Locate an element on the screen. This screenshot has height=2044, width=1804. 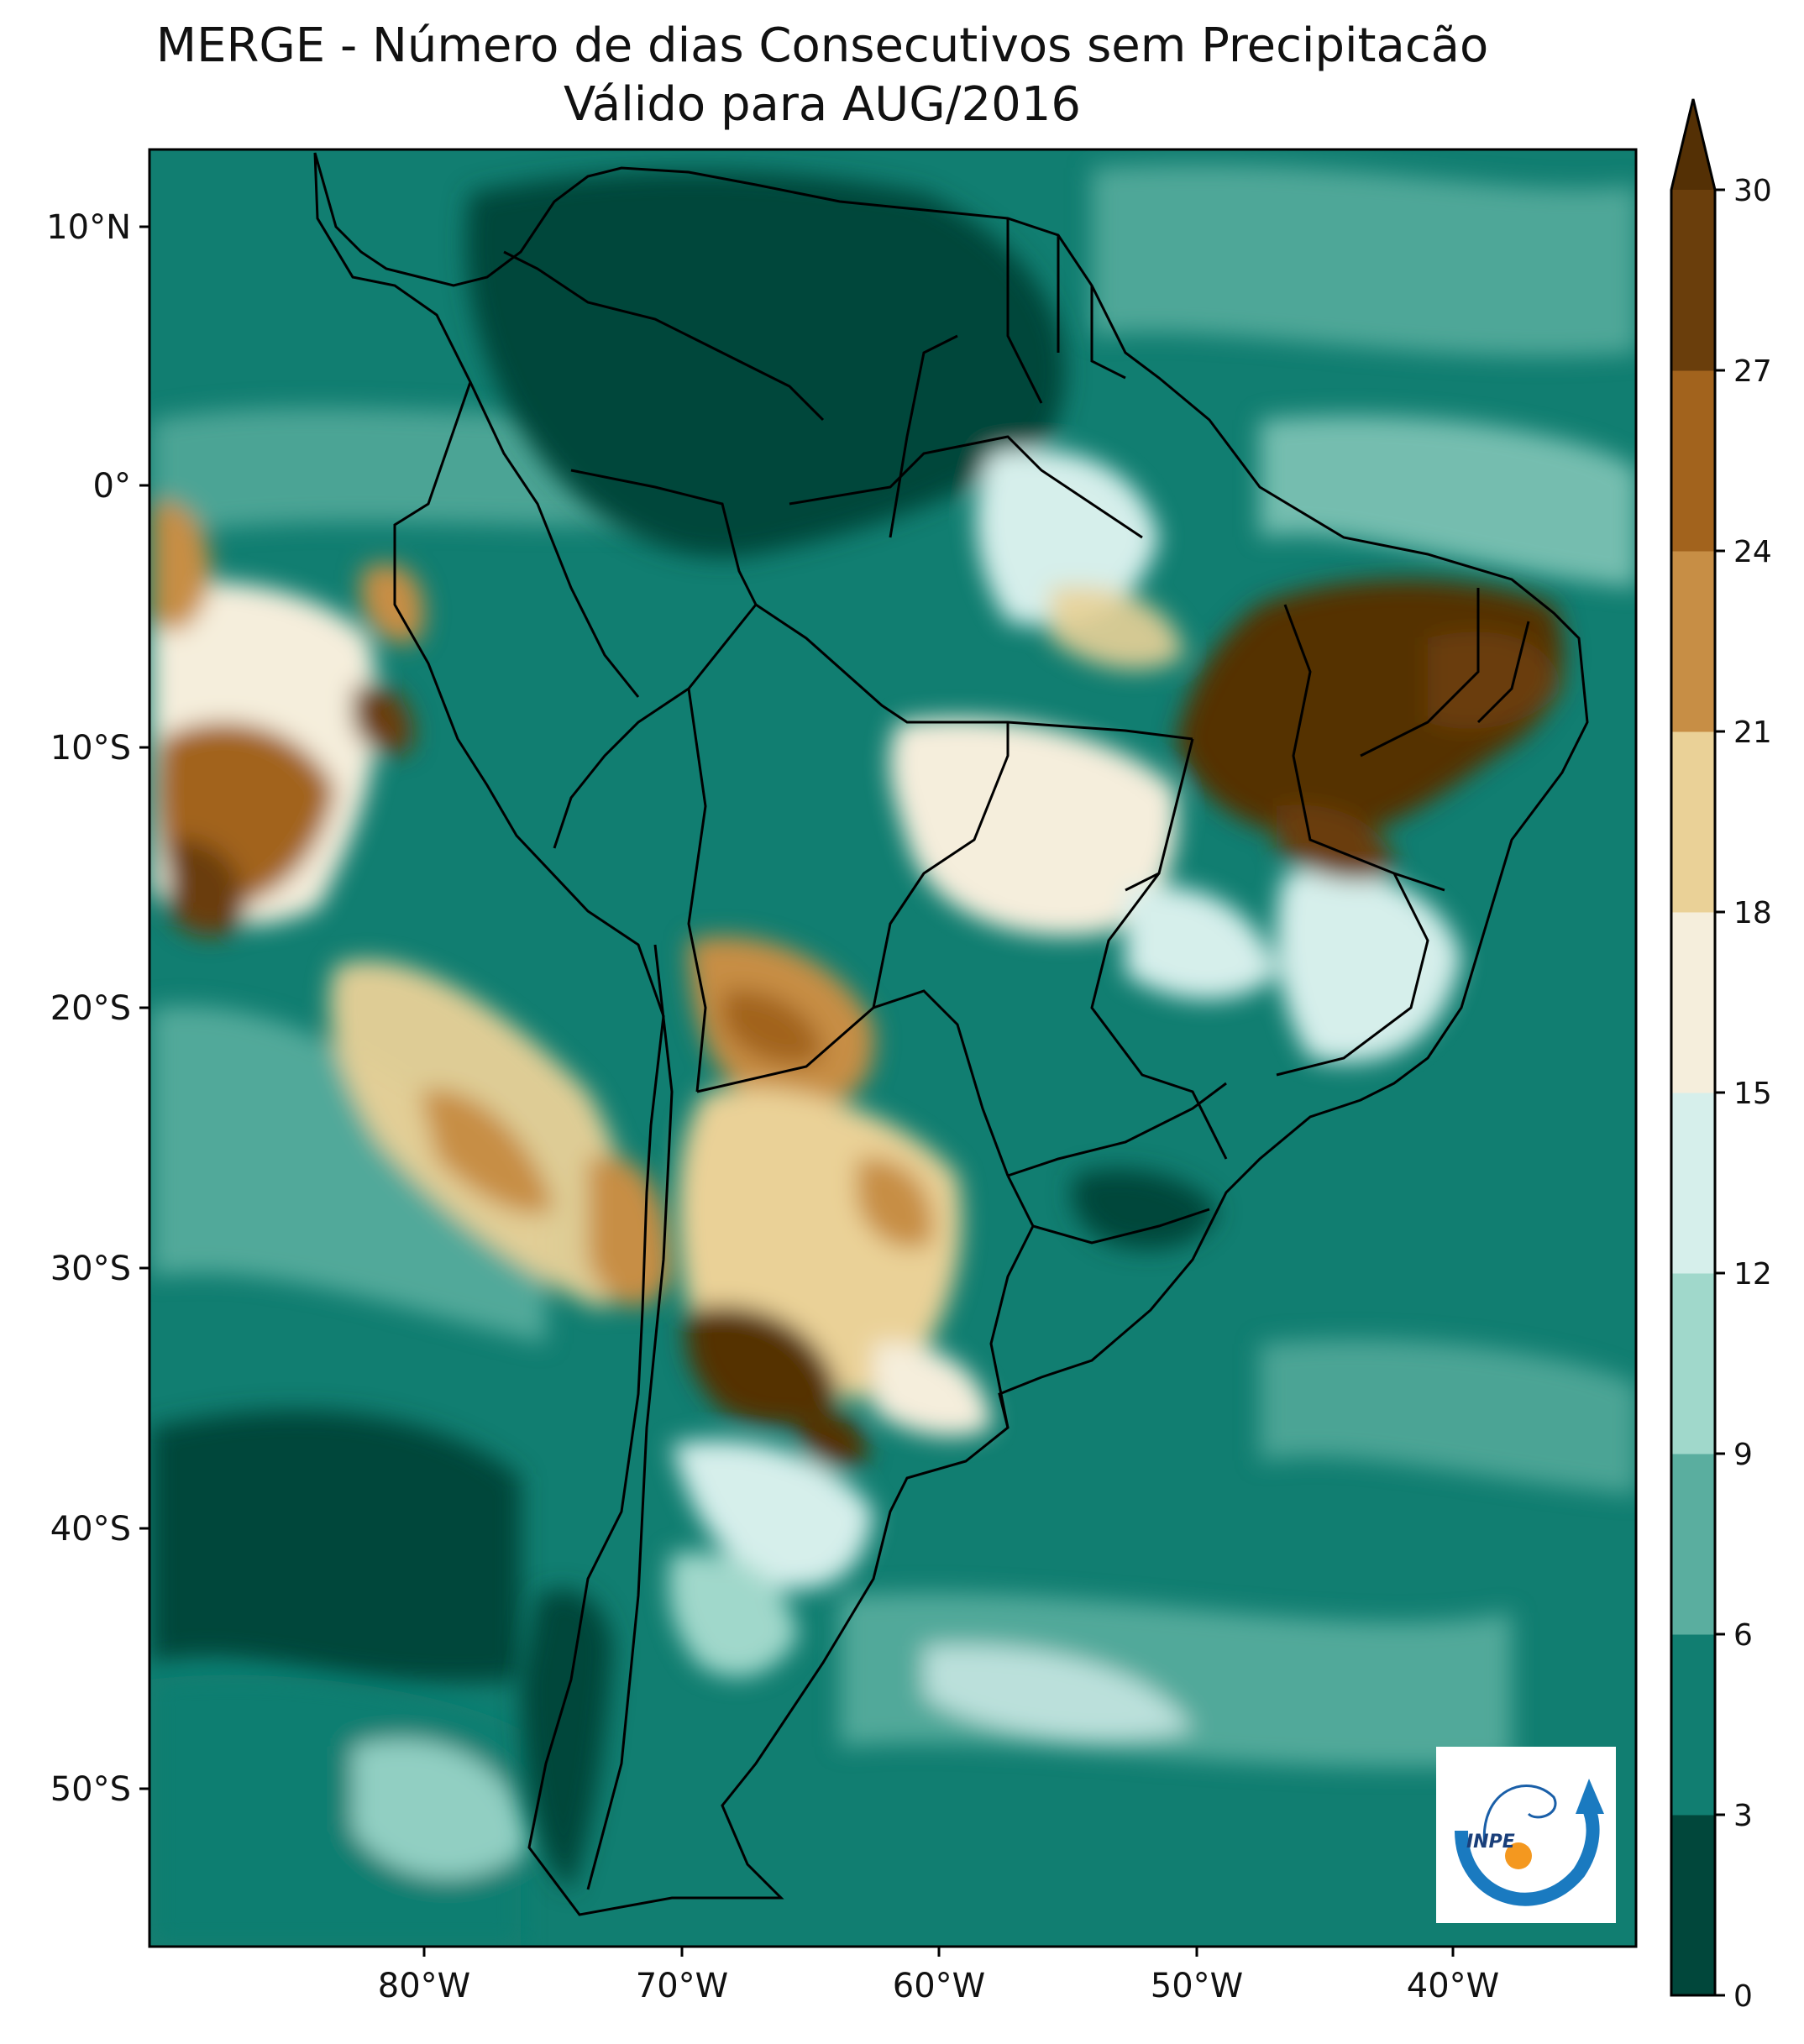
lon-label-80w: 80°W is located at coordinates (424, 1986).